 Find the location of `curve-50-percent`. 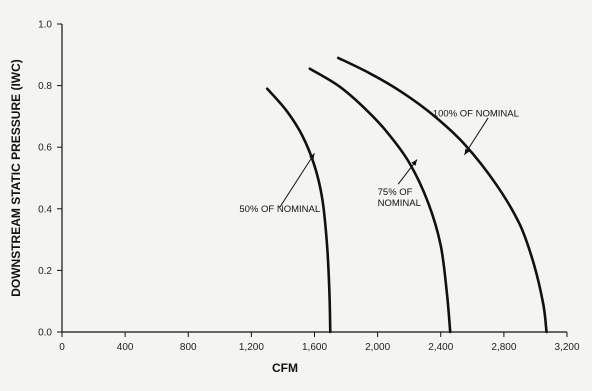

curve-50-percent is located at coordinates (298, 210).